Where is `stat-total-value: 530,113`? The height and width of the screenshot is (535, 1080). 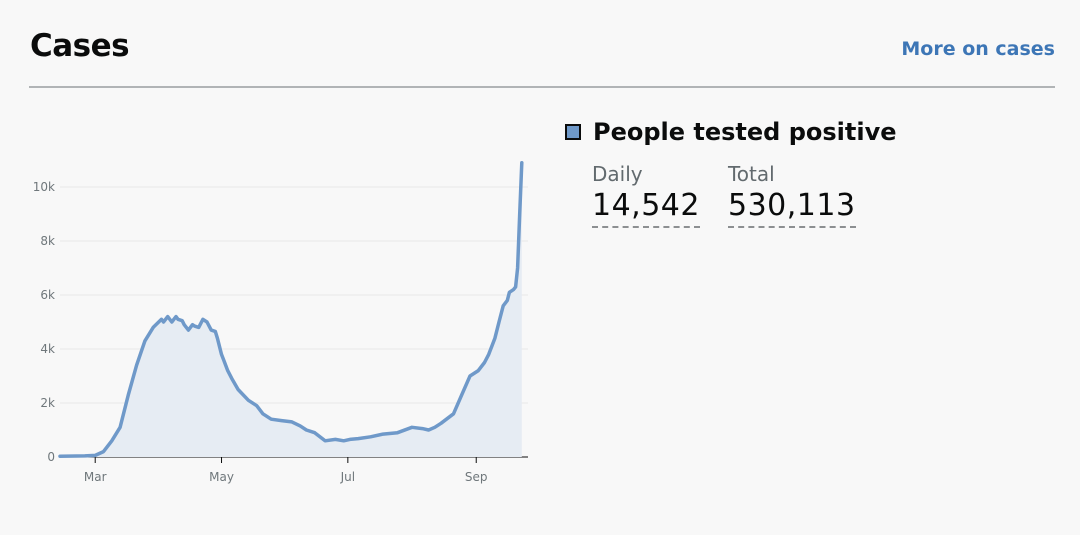 stat-total-value: 530,113 is located at coordinates (791, 208).